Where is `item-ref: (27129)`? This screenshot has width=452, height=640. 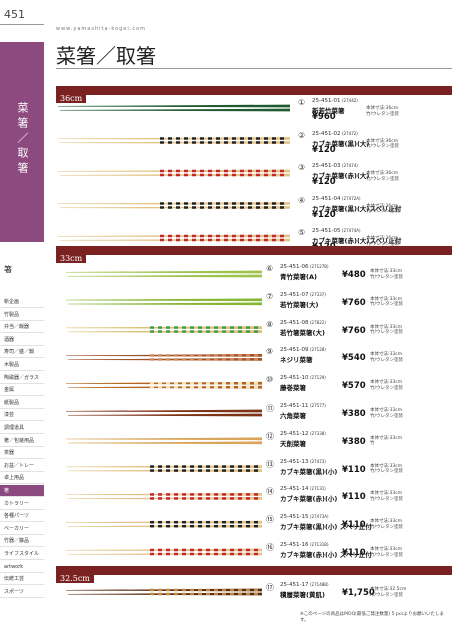 item-ref: (27129) is located at coordinates (318, 378).